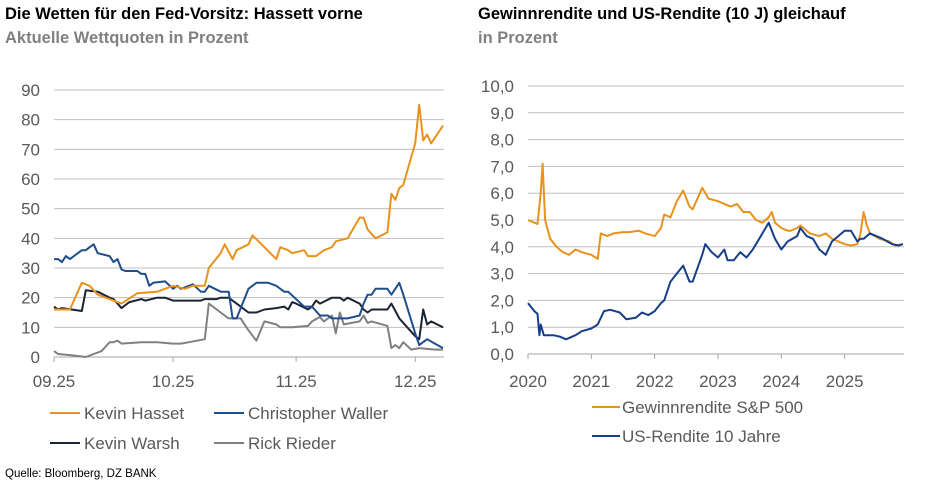 This screenshot has height=493, width=941. I want to click on right-y-tick-label: 3,0, so click(502, 274).